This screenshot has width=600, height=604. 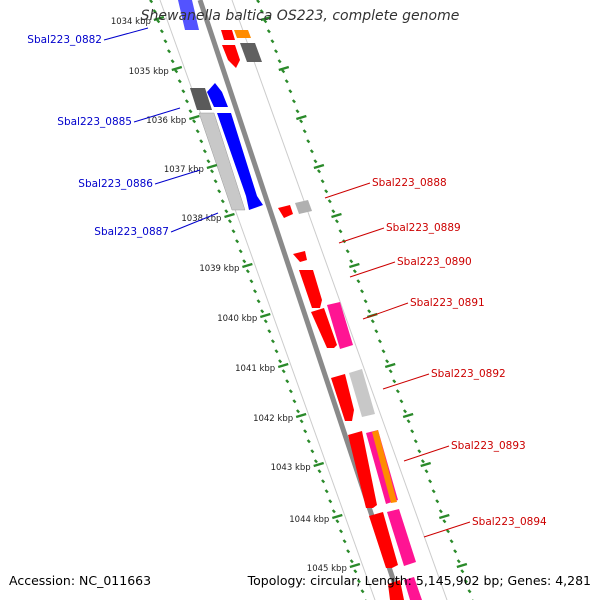 I want to click on scale-label: 1036 kbp, so click(x=166, y=121).